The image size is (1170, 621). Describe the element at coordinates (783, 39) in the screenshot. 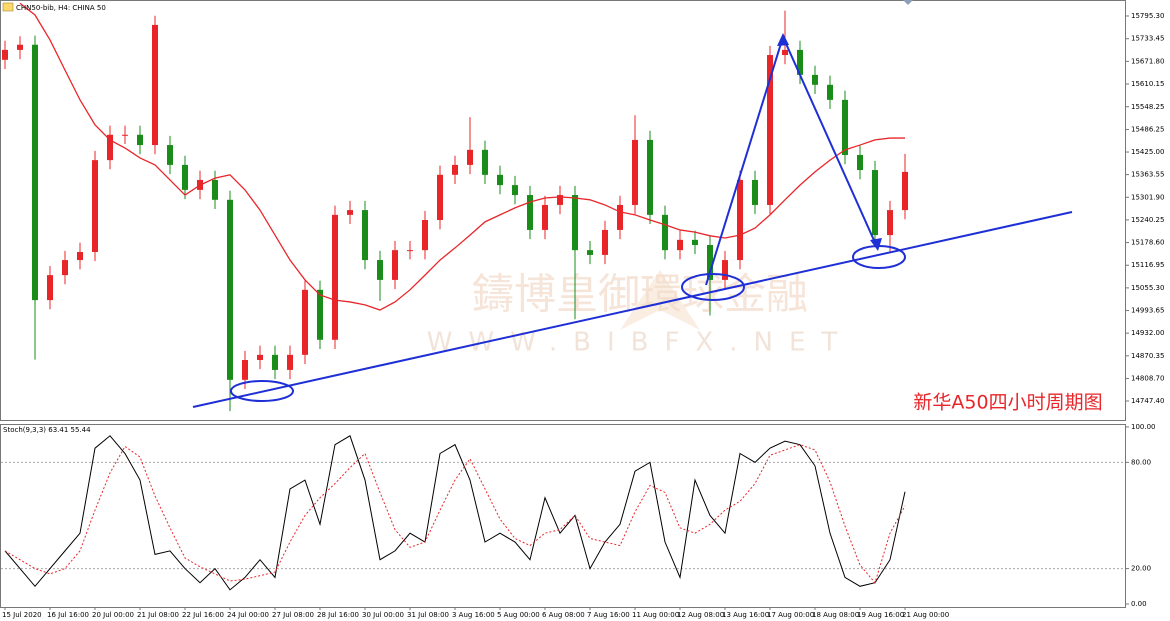

I see `arrow-head-up` at that location.